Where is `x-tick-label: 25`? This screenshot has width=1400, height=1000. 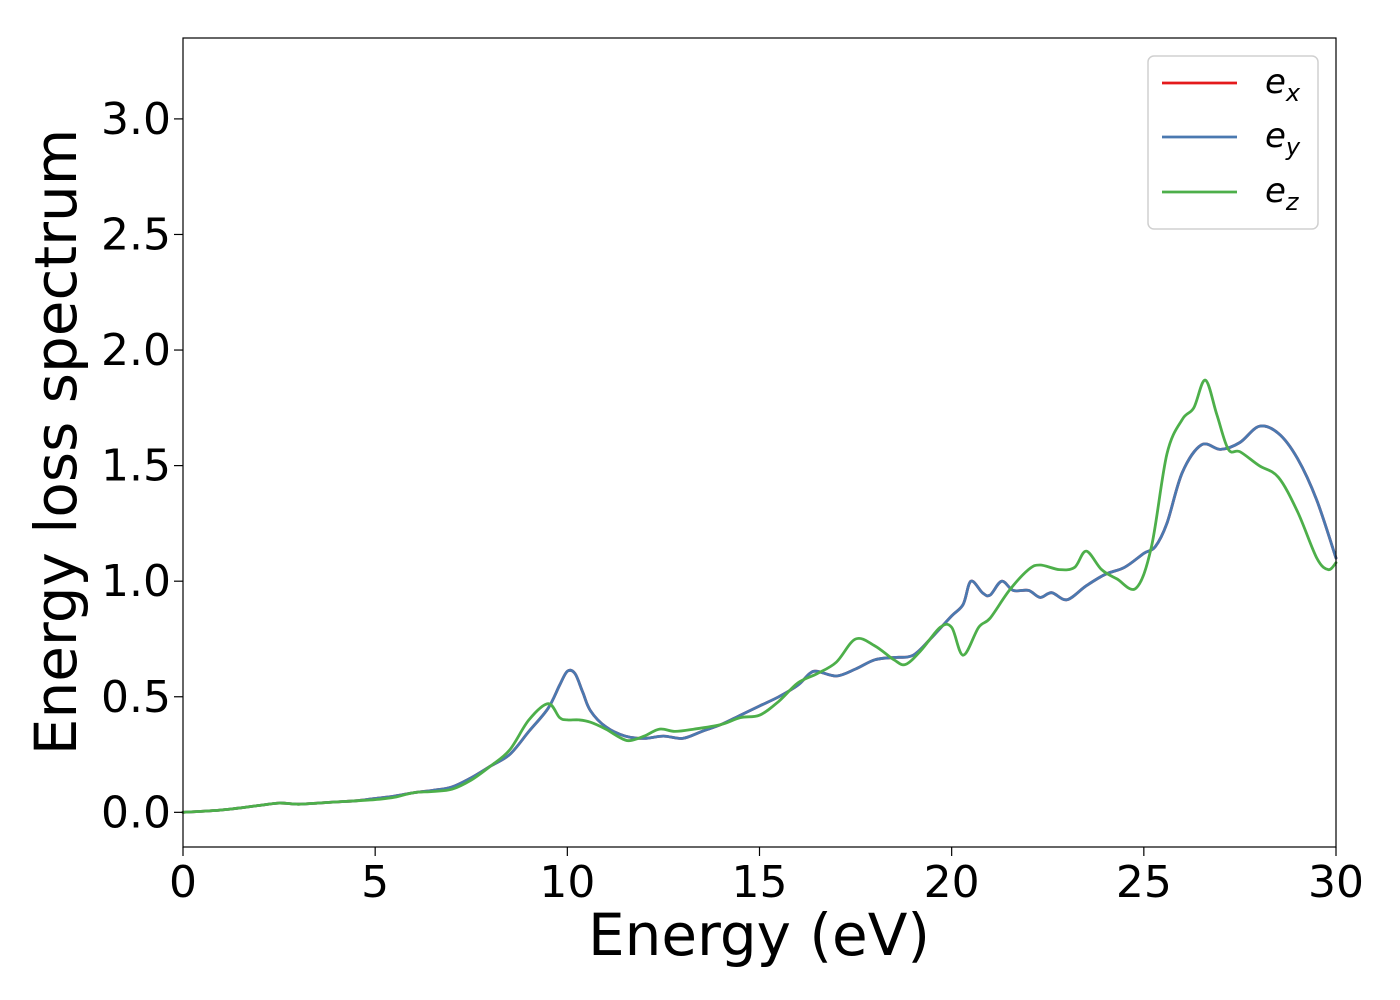 x-tick-label: 25 is located at coordinates (1144, 882).